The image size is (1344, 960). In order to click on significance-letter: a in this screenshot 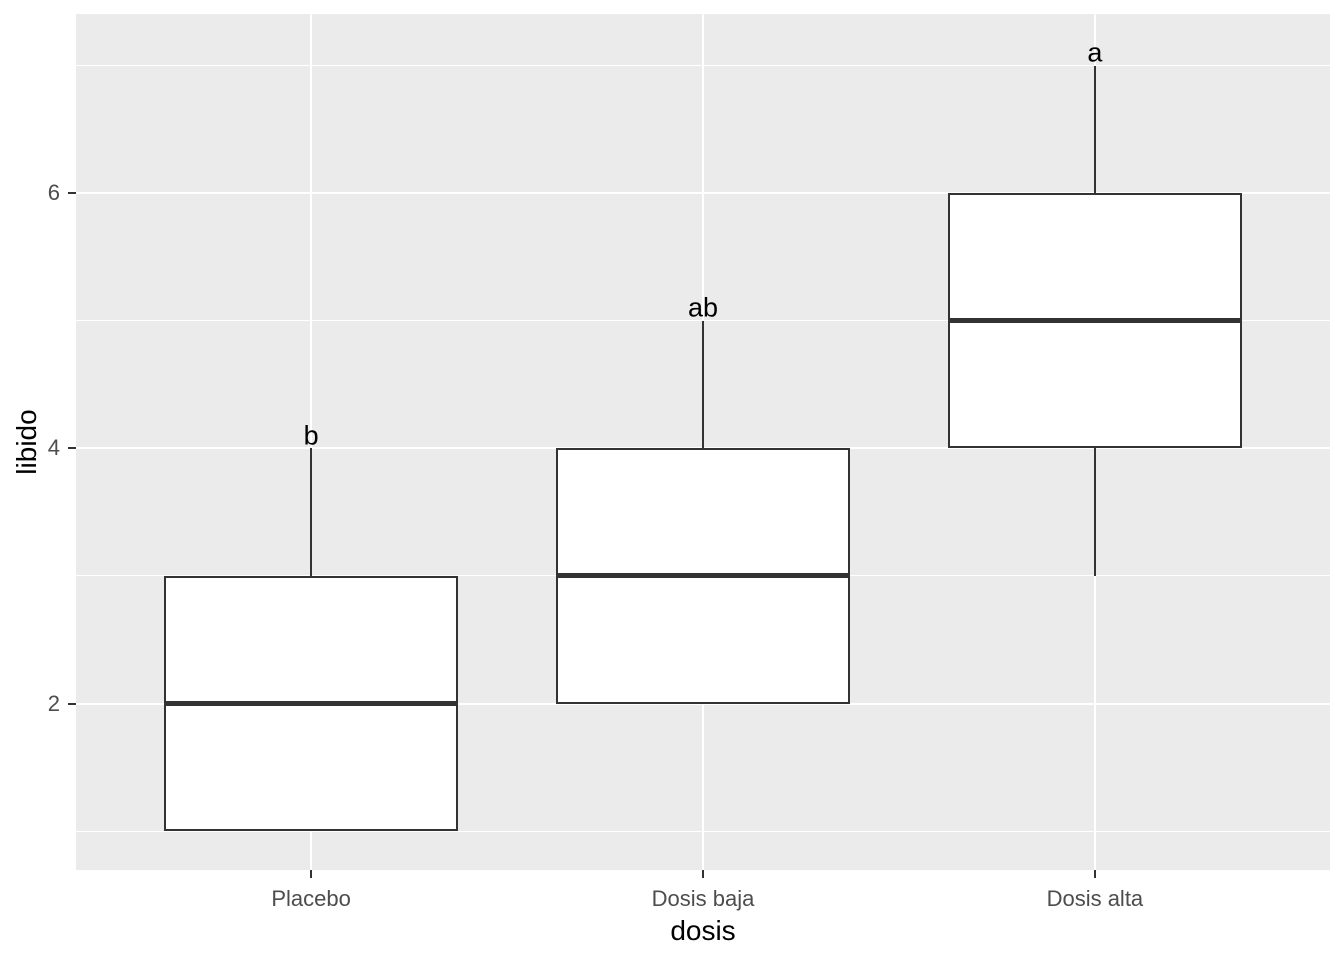, I will do `click(1095, 52)`.